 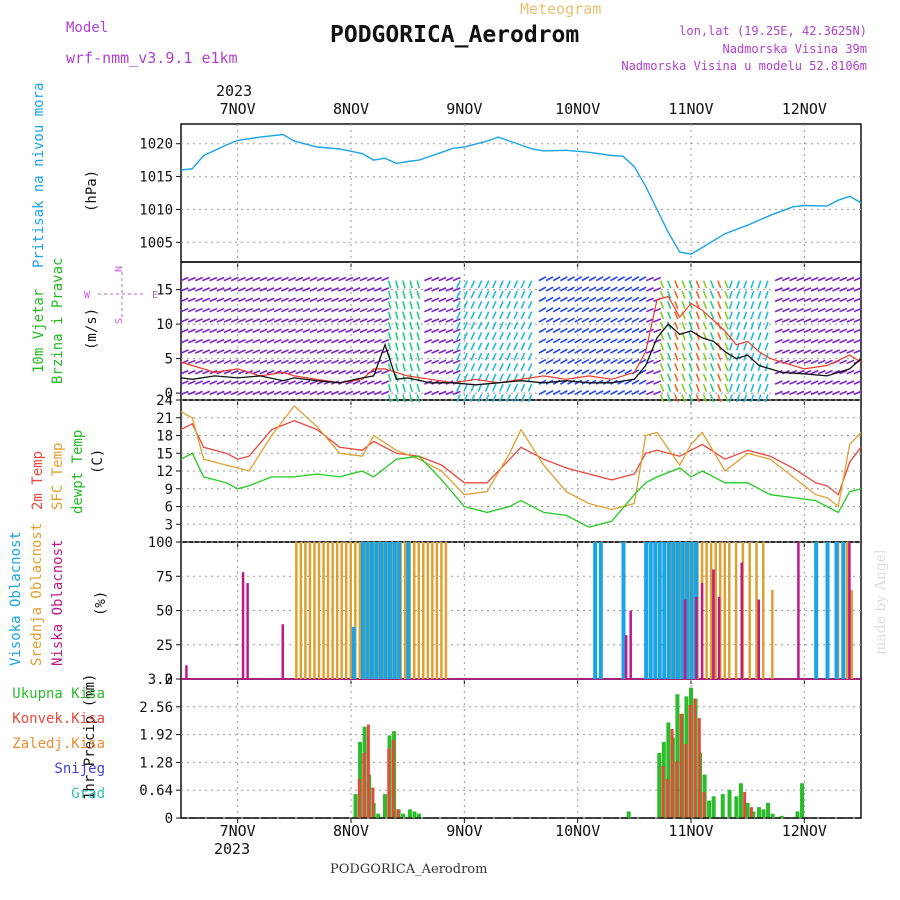 What do you see at coordinates (156, 145) in the screenshot?
I see `y-tick-label: 1020` at bounding box center [156, 145].